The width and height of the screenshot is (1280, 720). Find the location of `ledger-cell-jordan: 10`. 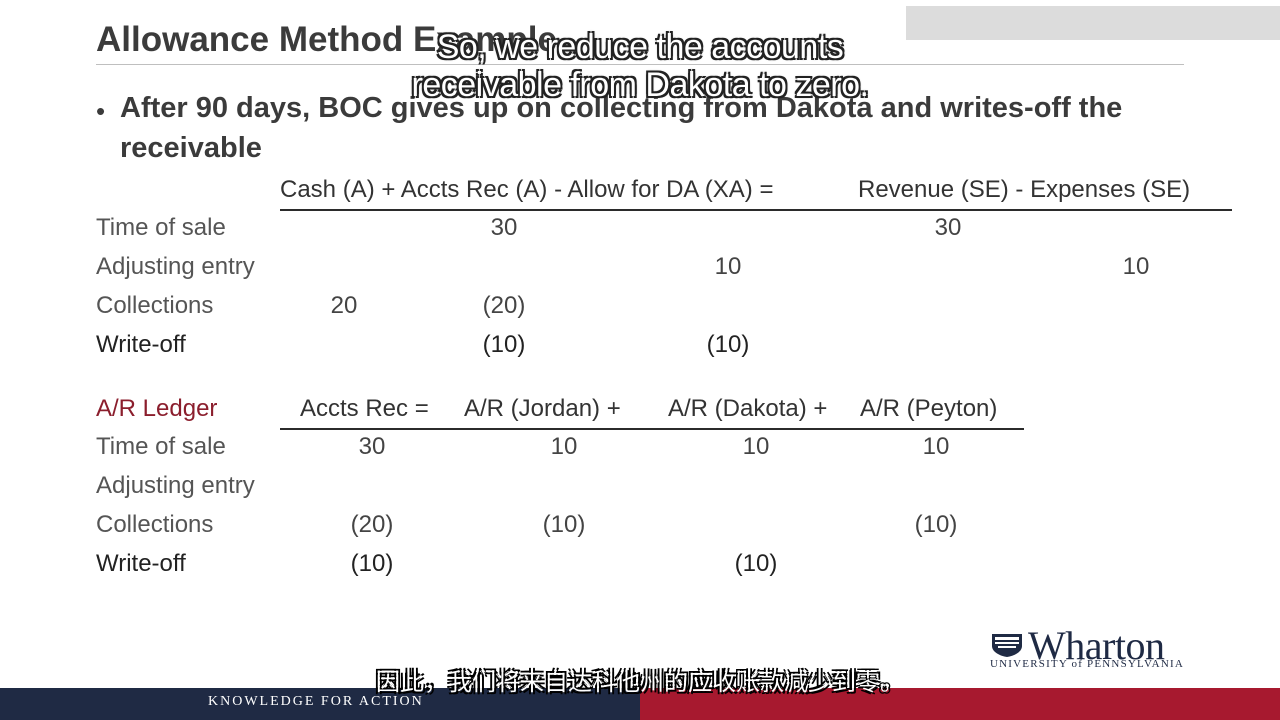

ledger-cell-jordan: 10 is located at coordinates (564, 446).